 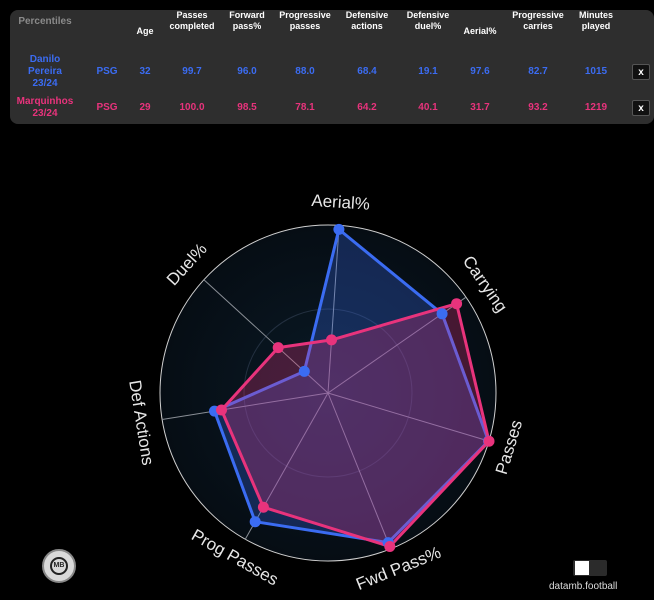 What do you see at coordinates (141, 423) in the screenshot?
I see `axis-label: Def Actions` at bounding box center [141, 423].